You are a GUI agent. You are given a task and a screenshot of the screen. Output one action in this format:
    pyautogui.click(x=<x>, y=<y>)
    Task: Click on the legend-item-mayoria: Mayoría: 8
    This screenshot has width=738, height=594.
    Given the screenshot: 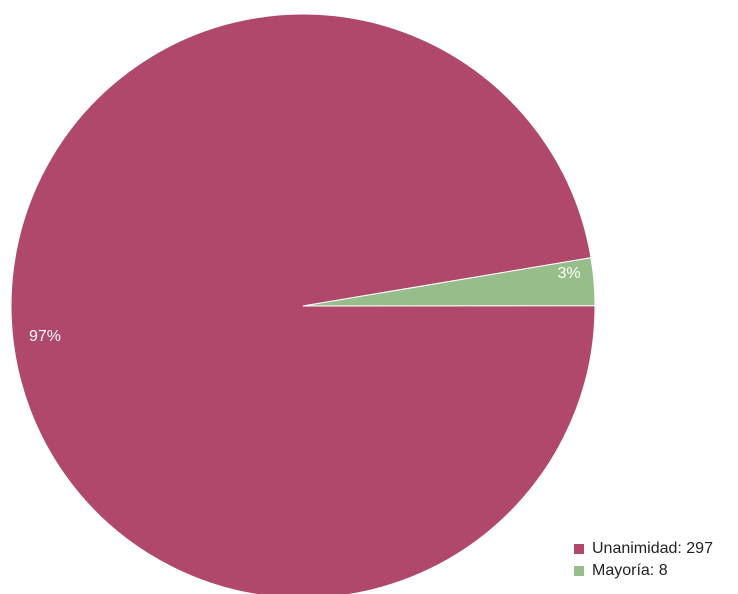 What is the action you would take?
    pyautogui.click(x=643, y=571)
    